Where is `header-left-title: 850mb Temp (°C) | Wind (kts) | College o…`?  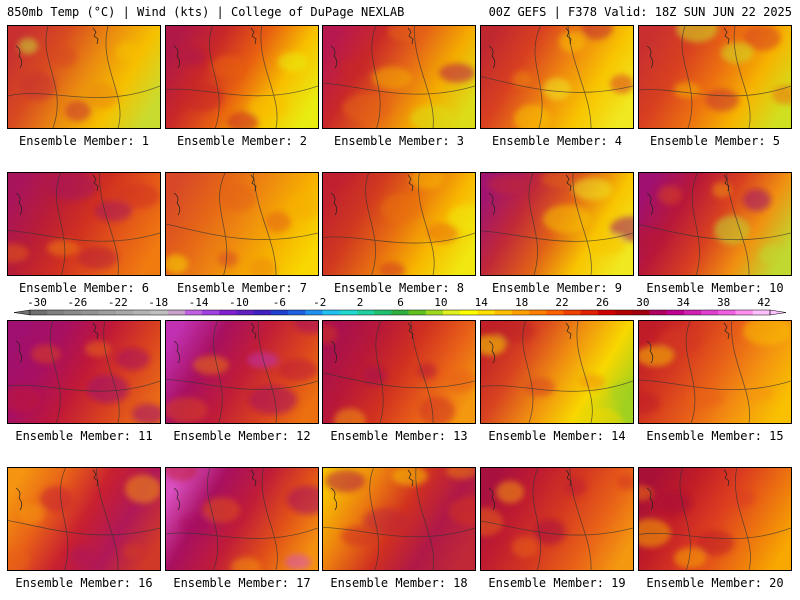 header-left-title: 850mb Temp (°C) | Wind (kts) | College o… is located at coordinates (206, 12).